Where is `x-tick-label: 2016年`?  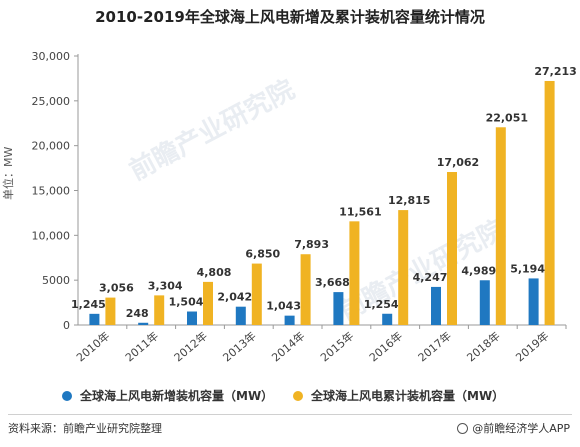 x-tick-label: 2016年 is located at coordinates (385, 347).